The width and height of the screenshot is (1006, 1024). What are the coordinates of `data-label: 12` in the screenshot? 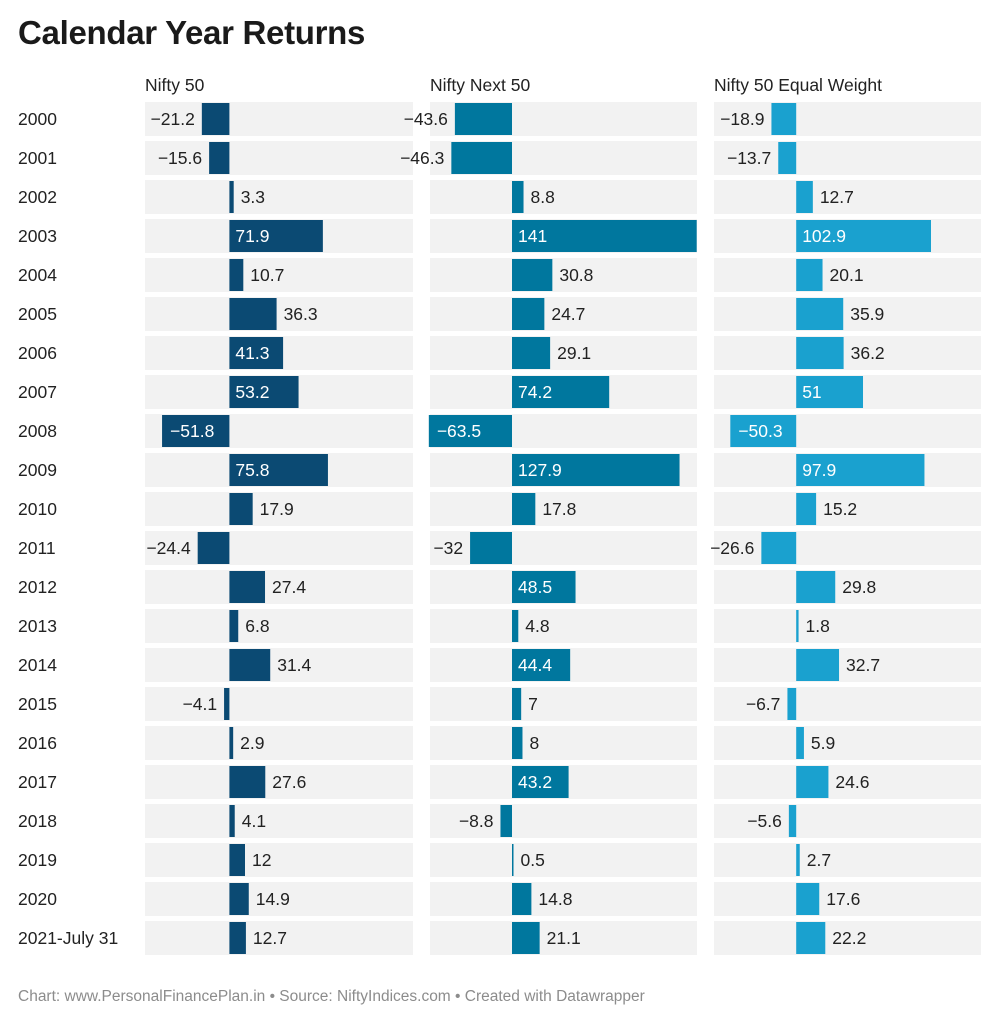 It's located at (261, 860).